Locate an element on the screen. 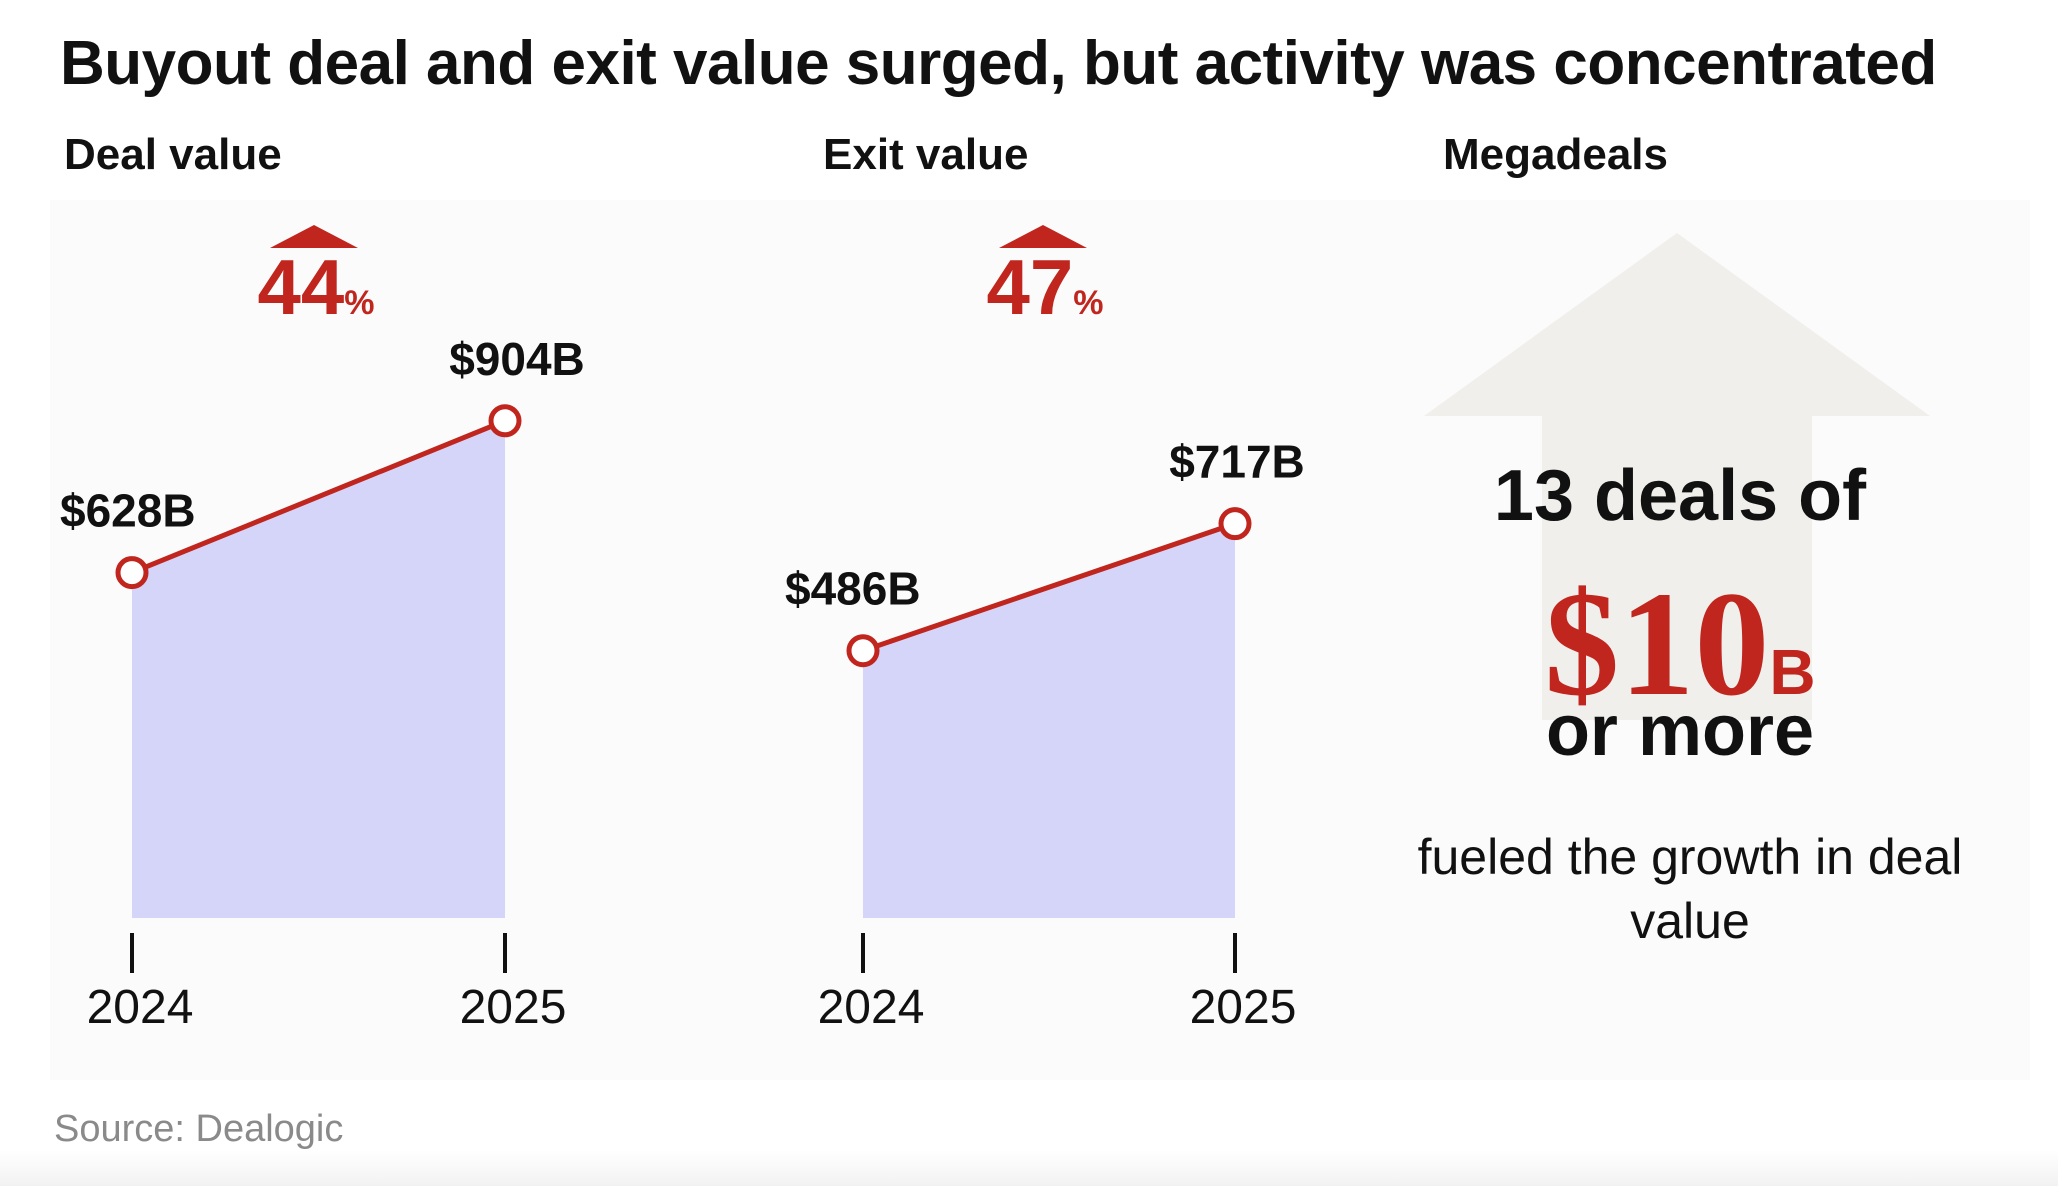 The width and height of the screenshot is (2058, 1186). megadeals-caption: fueled the growth in deal value is located at coordinates (1690, 889).